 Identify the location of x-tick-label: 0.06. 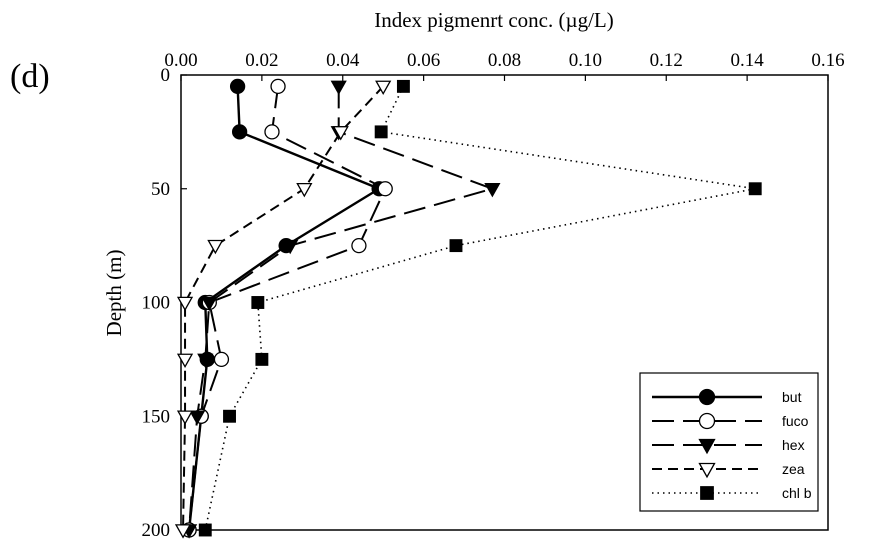
(423, 60).